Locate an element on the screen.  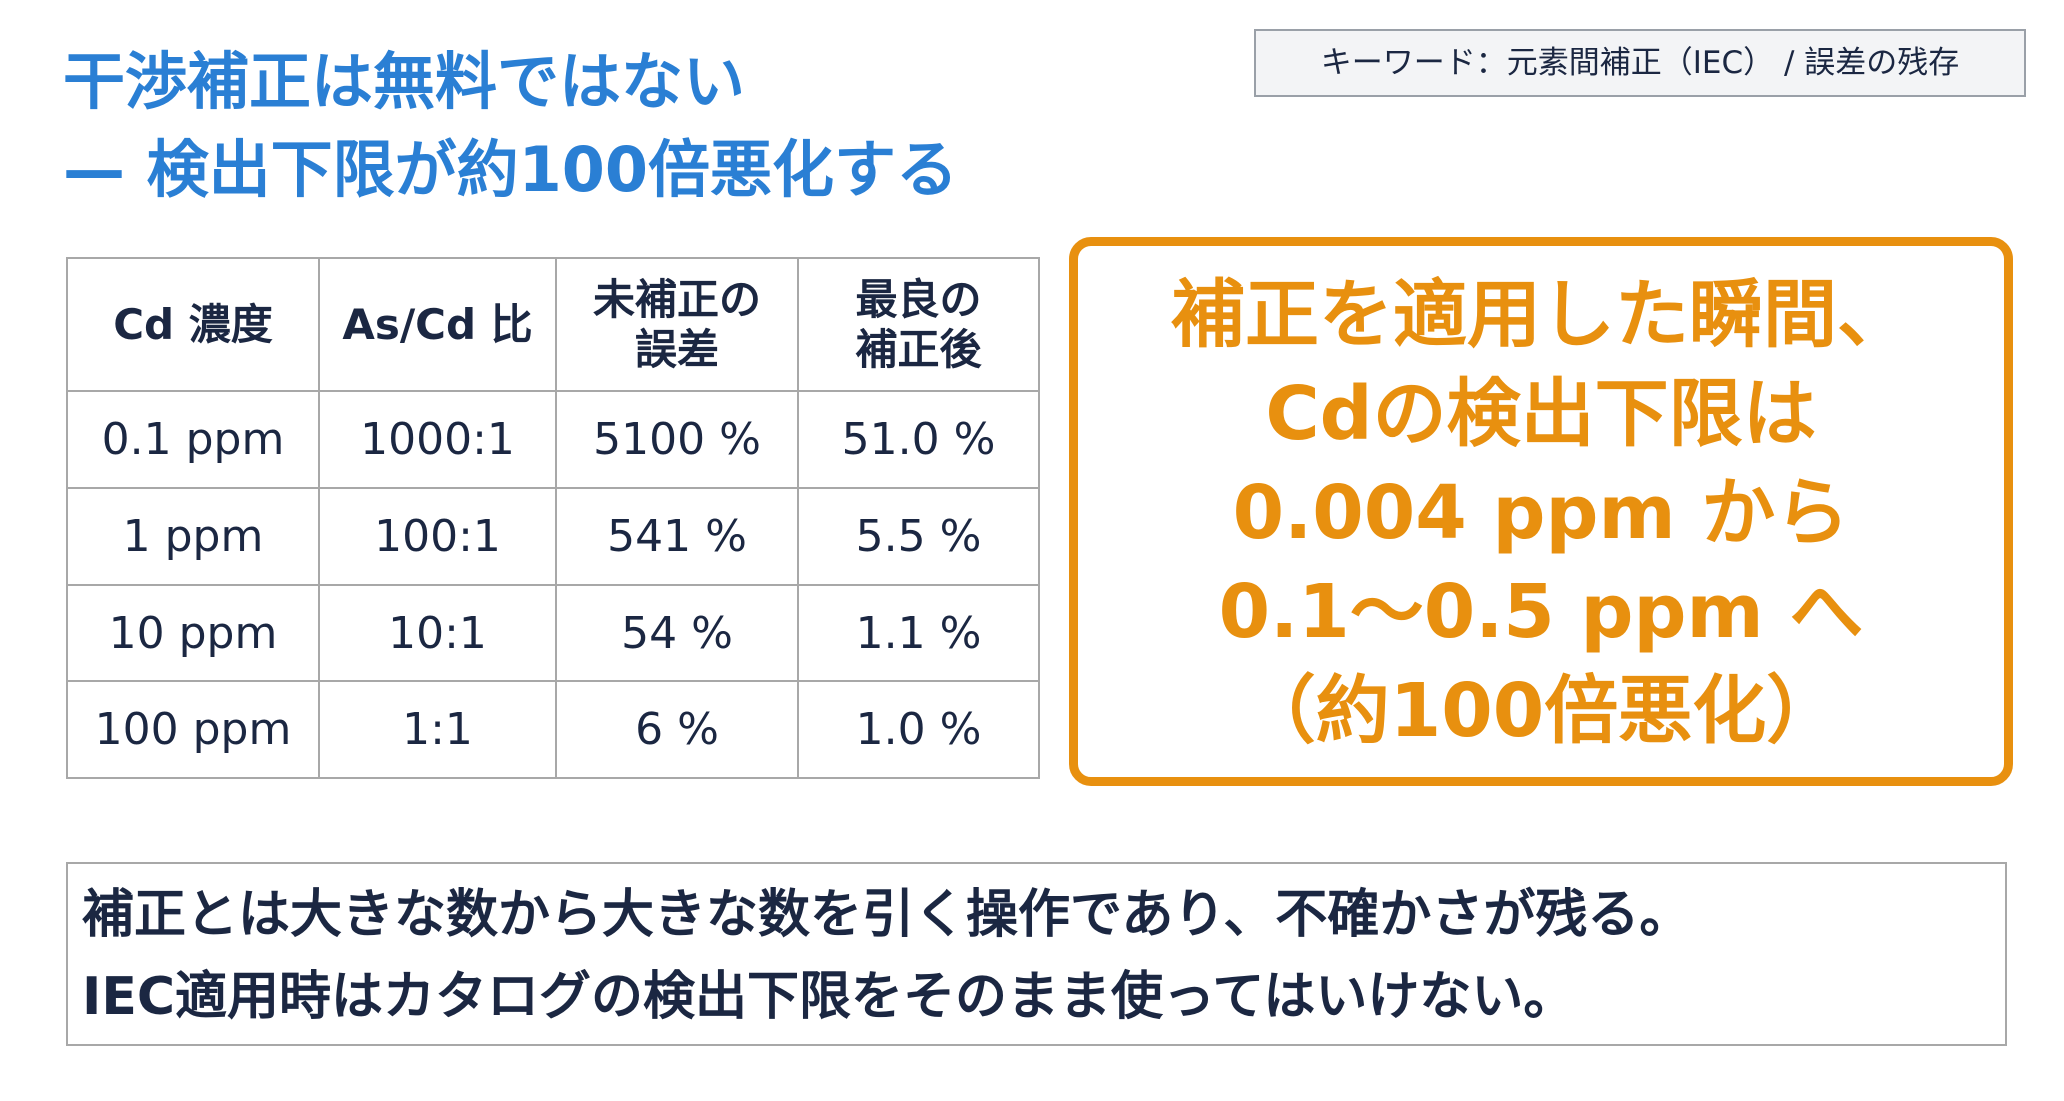
table-cell: 51.0 % is located at coordinates (918, 439).